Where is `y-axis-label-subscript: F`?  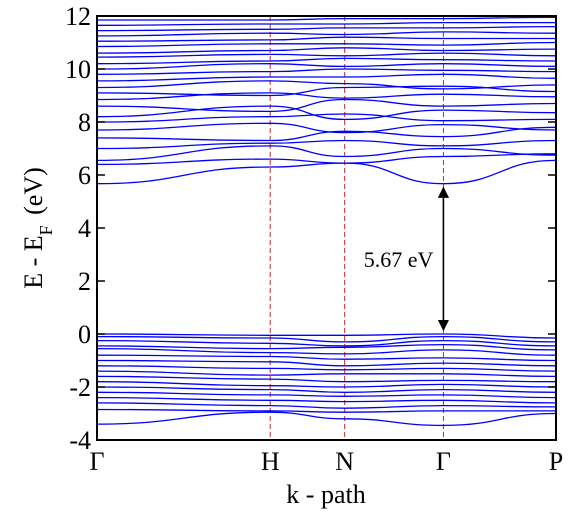
y-axis-label-subscript: F is located at coordinates (46, 230).